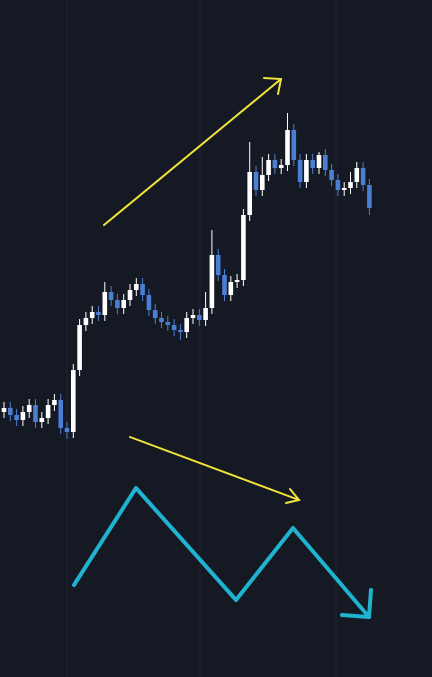 Image resolution: width=432 pixels, height=677 pixels. I want to click on down-arrow, so click(215, 470).